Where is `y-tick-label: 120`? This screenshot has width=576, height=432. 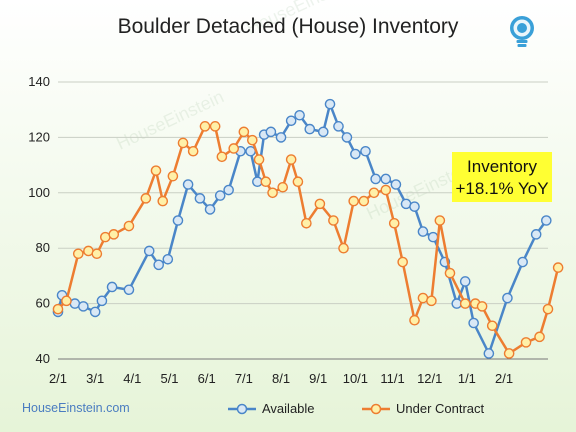
y-tick-label: 120 is located at coordinates (39, 136).